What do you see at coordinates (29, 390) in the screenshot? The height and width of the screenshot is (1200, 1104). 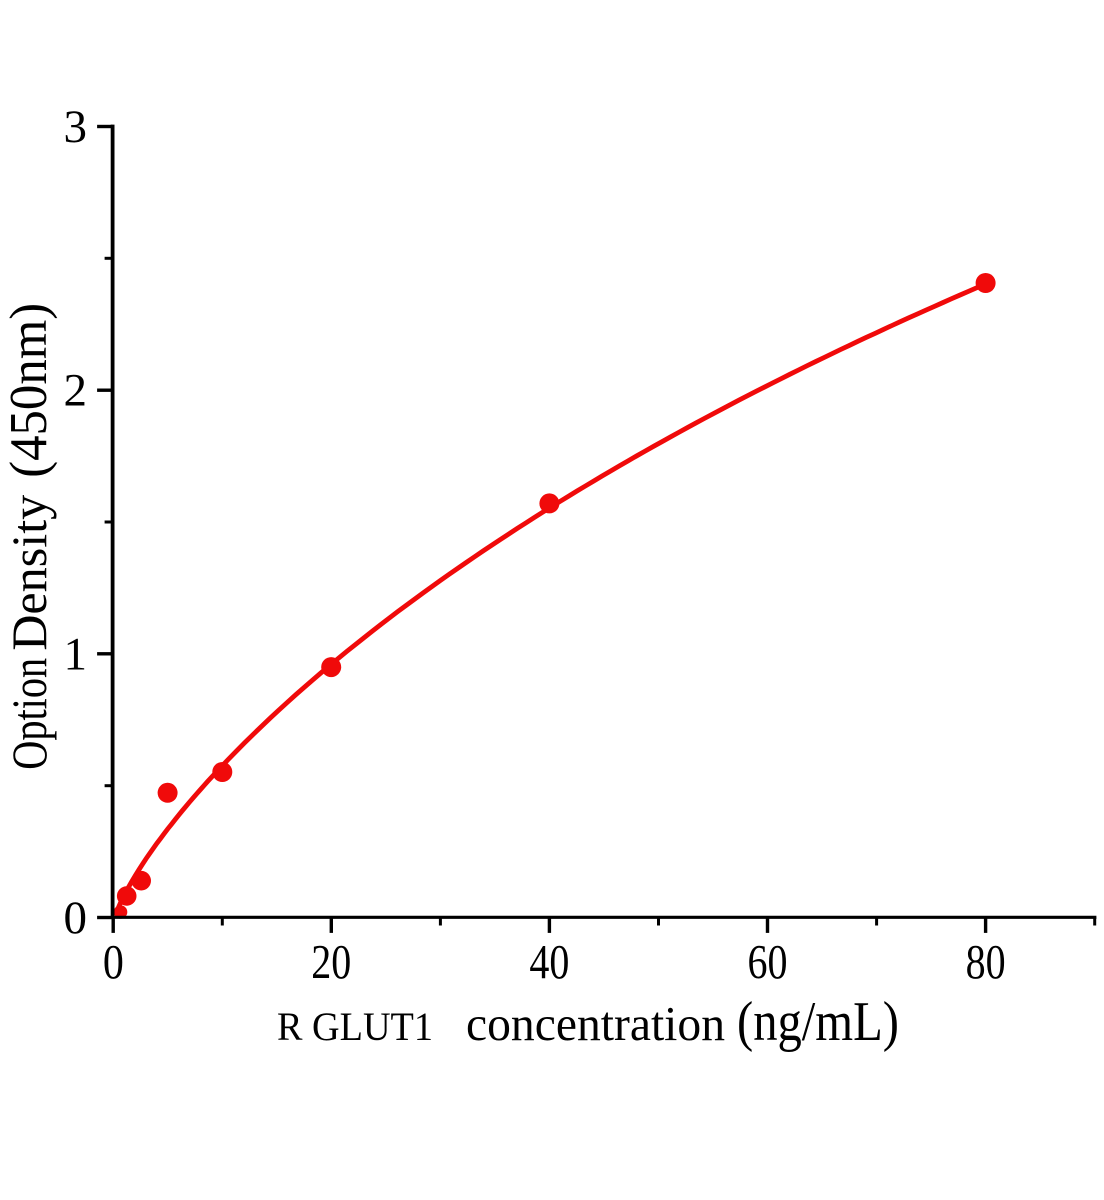 I see `svg-text: (450nm)` at bounding box center [29, 390].